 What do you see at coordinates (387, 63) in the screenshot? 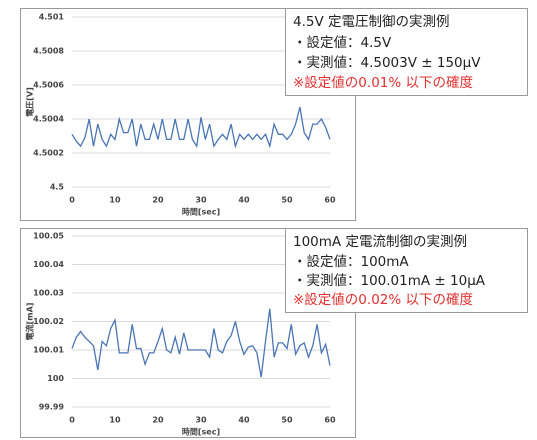
I see `annotation-text: ・実測値：4.5003V ± 150μV` at bounding box center [387, 63].